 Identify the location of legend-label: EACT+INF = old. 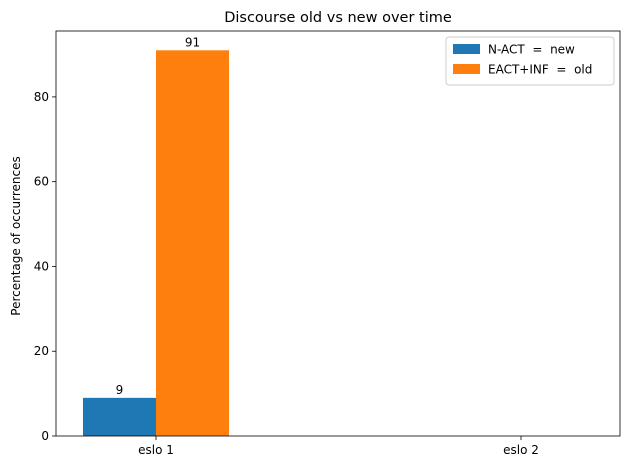
(540, 70).